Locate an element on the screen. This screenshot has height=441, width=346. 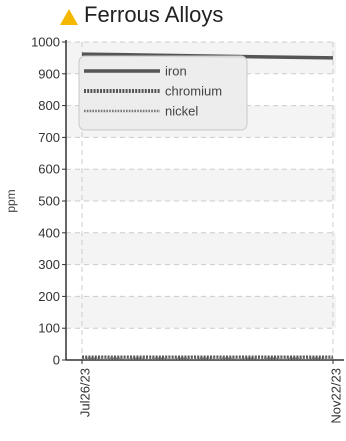
warning-triangle-icon is located at coordinates (69, 17).